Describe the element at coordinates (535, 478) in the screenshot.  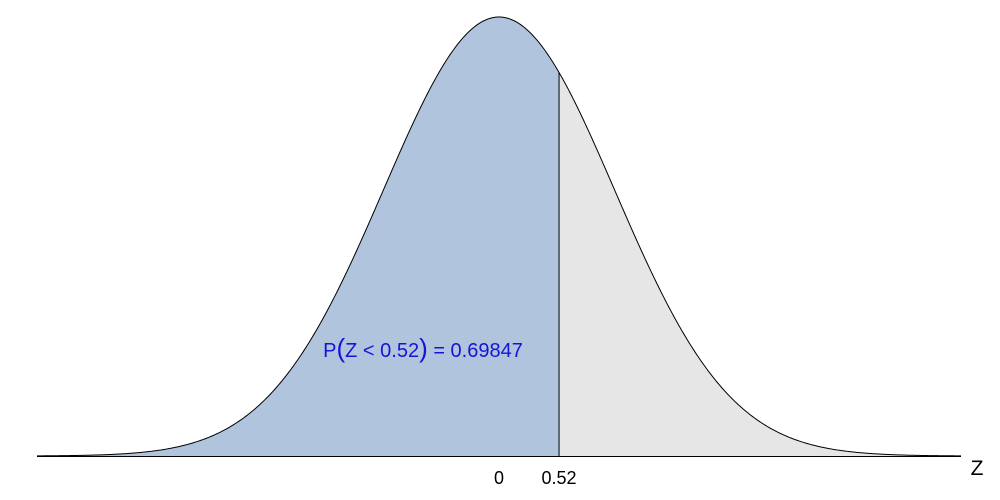
I see `x-axis-ticks: 0 0.52` at that location.